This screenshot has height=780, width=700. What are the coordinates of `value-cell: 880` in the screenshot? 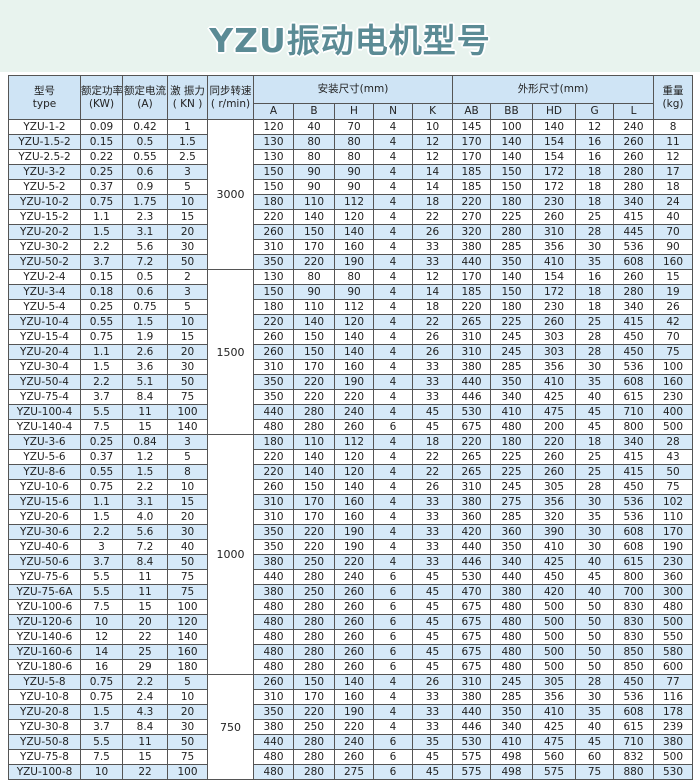 It's located at (634, 772).